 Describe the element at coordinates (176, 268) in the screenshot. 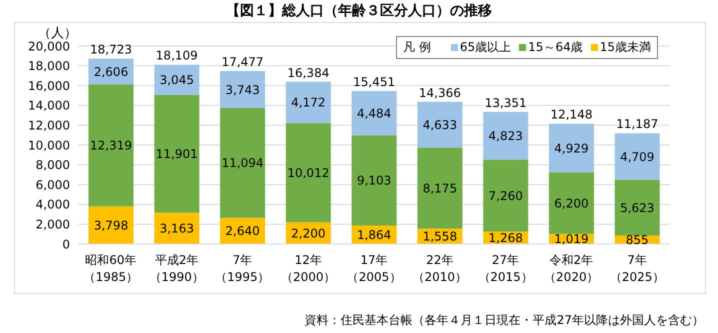

I see `x-tick-label: 平成2年（1990）` at that location.